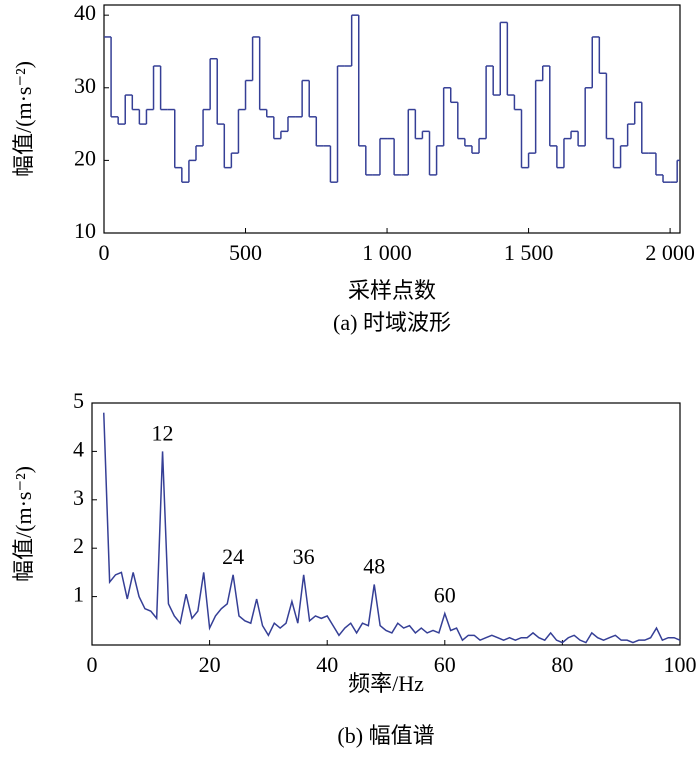 The height and width of the screenshot is (760, 700). Describe the element at coordinates (85, 230) in the screenshot. I see `y-tick-label: 10` at that location.